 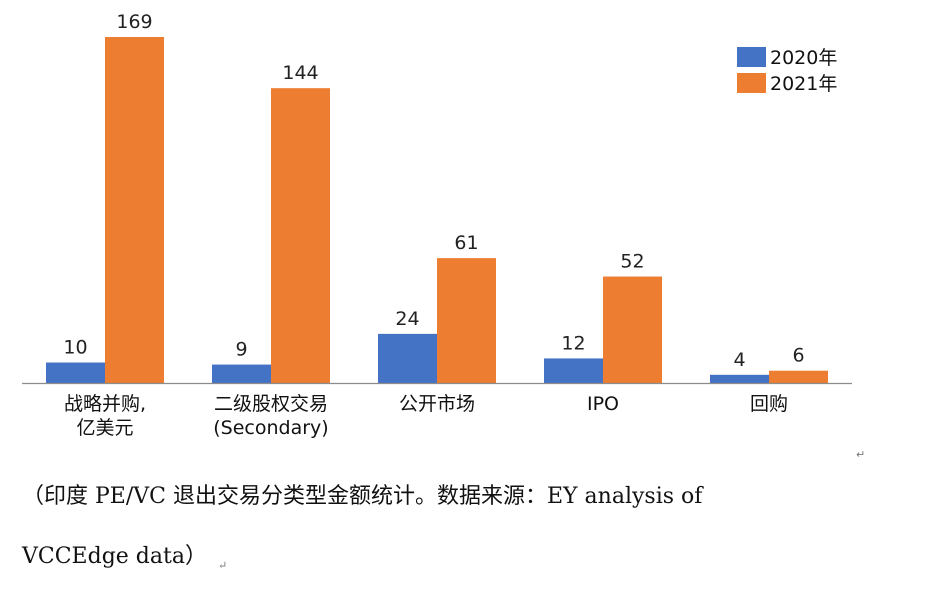 I want to click on legend-label: 2021年, so click(x=803, y=84).